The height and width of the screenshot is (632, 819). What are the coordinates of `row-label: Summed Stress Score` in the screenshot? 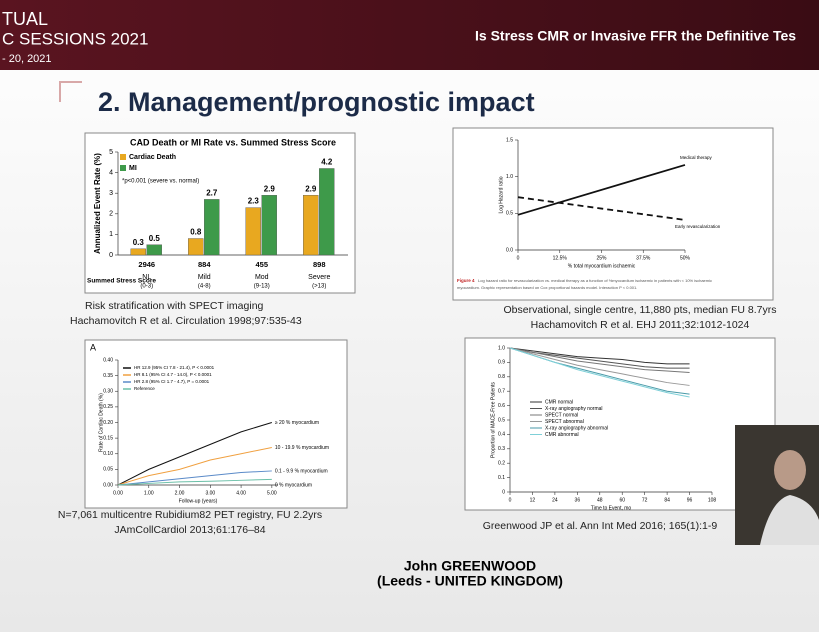 It's located at (121, 281).